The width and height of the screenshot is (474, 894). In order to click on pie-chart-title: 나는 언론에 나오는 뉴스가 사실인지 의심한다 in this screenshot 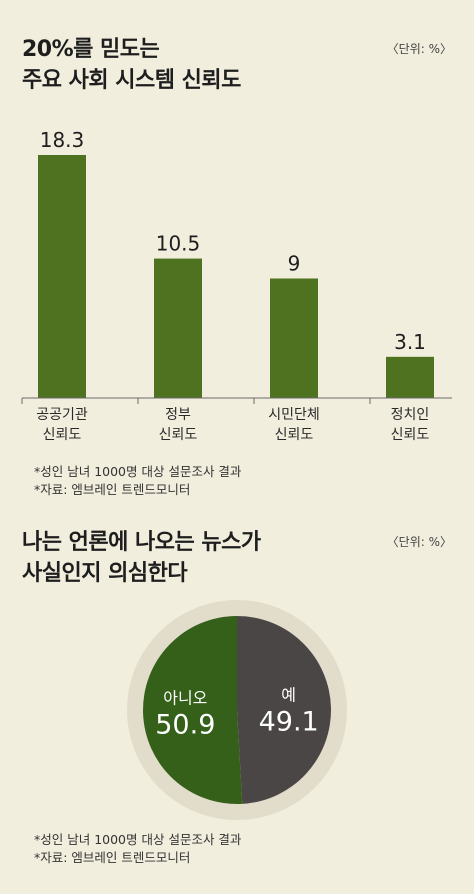, I will do `click(141, 558)`.